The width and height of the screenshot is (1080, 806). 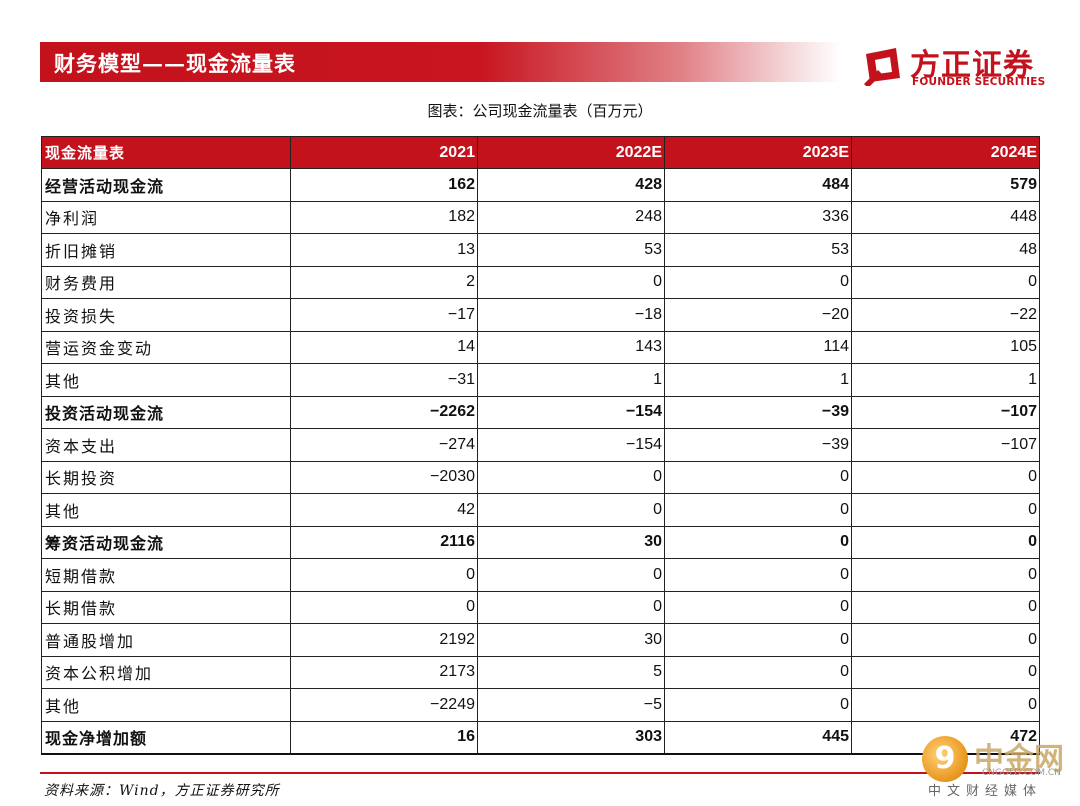 I want to click on value-cell: −274, so click(x=384, y=445).